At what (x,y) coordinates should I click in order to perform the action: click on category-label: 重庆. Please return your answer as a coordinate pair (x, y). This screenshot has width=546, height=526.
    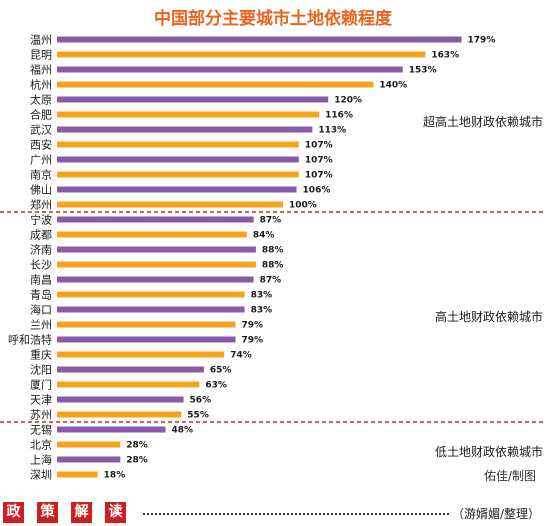
    Looking at the image, I should click on (41, 355).